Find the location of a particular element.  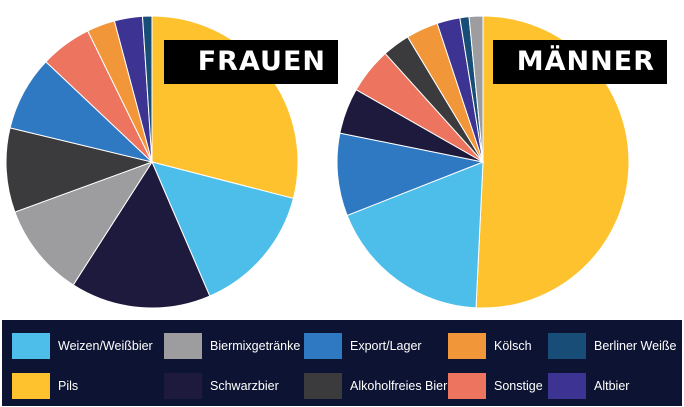

pie-slice-frauen-schwarzbier is located at coordinates (141, 234).